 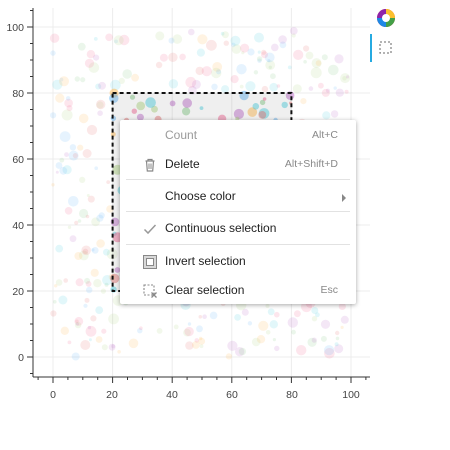 I want to click on bokeh-logo-icon, so click(x=386, y=18).